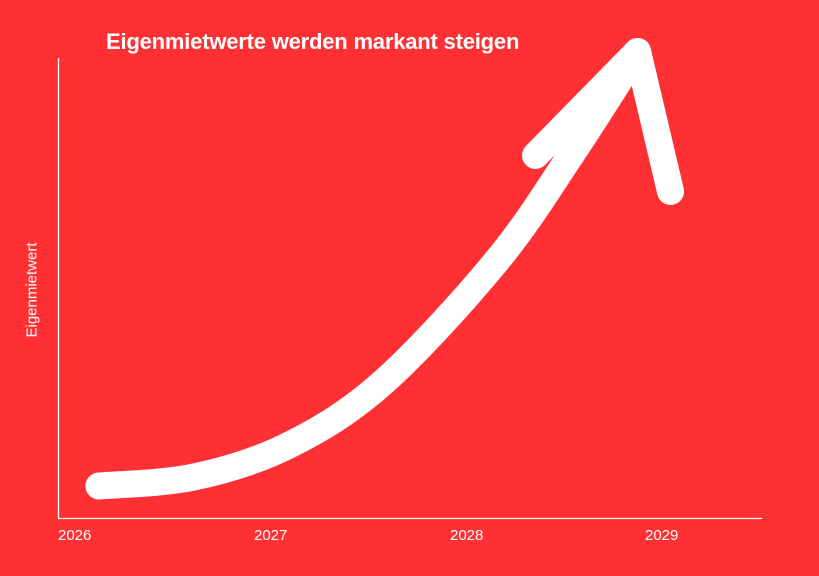  Describe the element at coordinates (661, 535) in the screenshot. I see `x-tick-label-2029: 2029` at that location.